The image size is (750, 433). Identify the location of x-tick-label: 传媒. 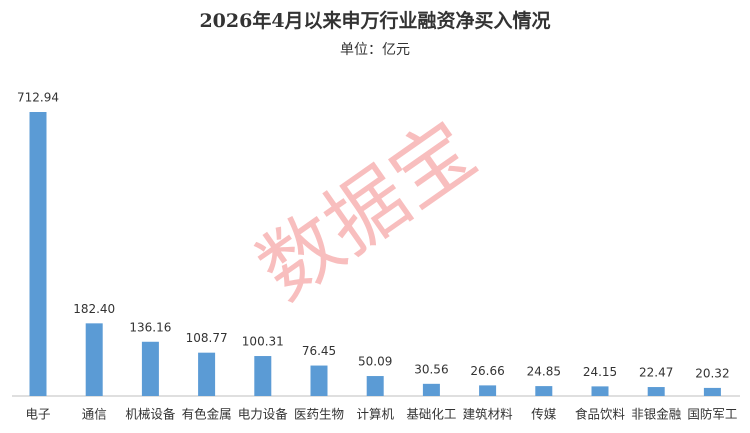
(544, 414).